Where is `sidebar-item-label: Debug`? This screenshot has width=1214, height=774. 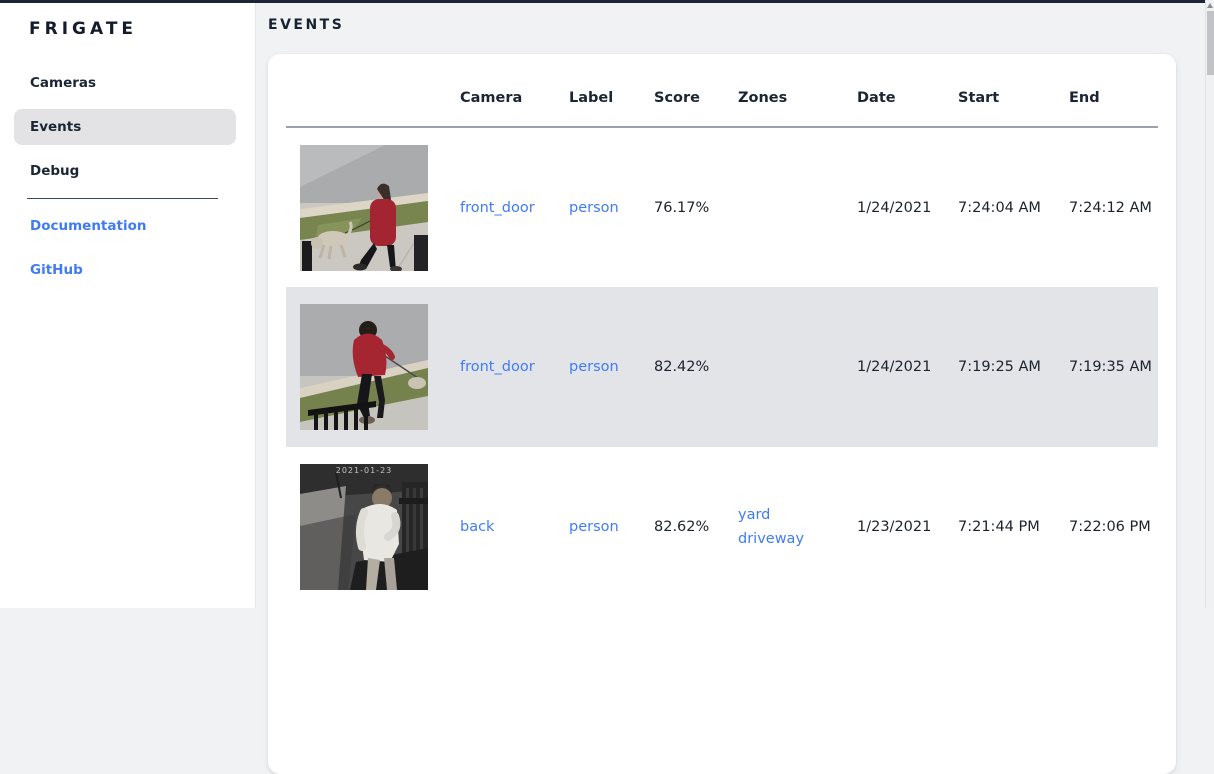
sidebar-item-label: Debug is located at coordinates (55, 171).